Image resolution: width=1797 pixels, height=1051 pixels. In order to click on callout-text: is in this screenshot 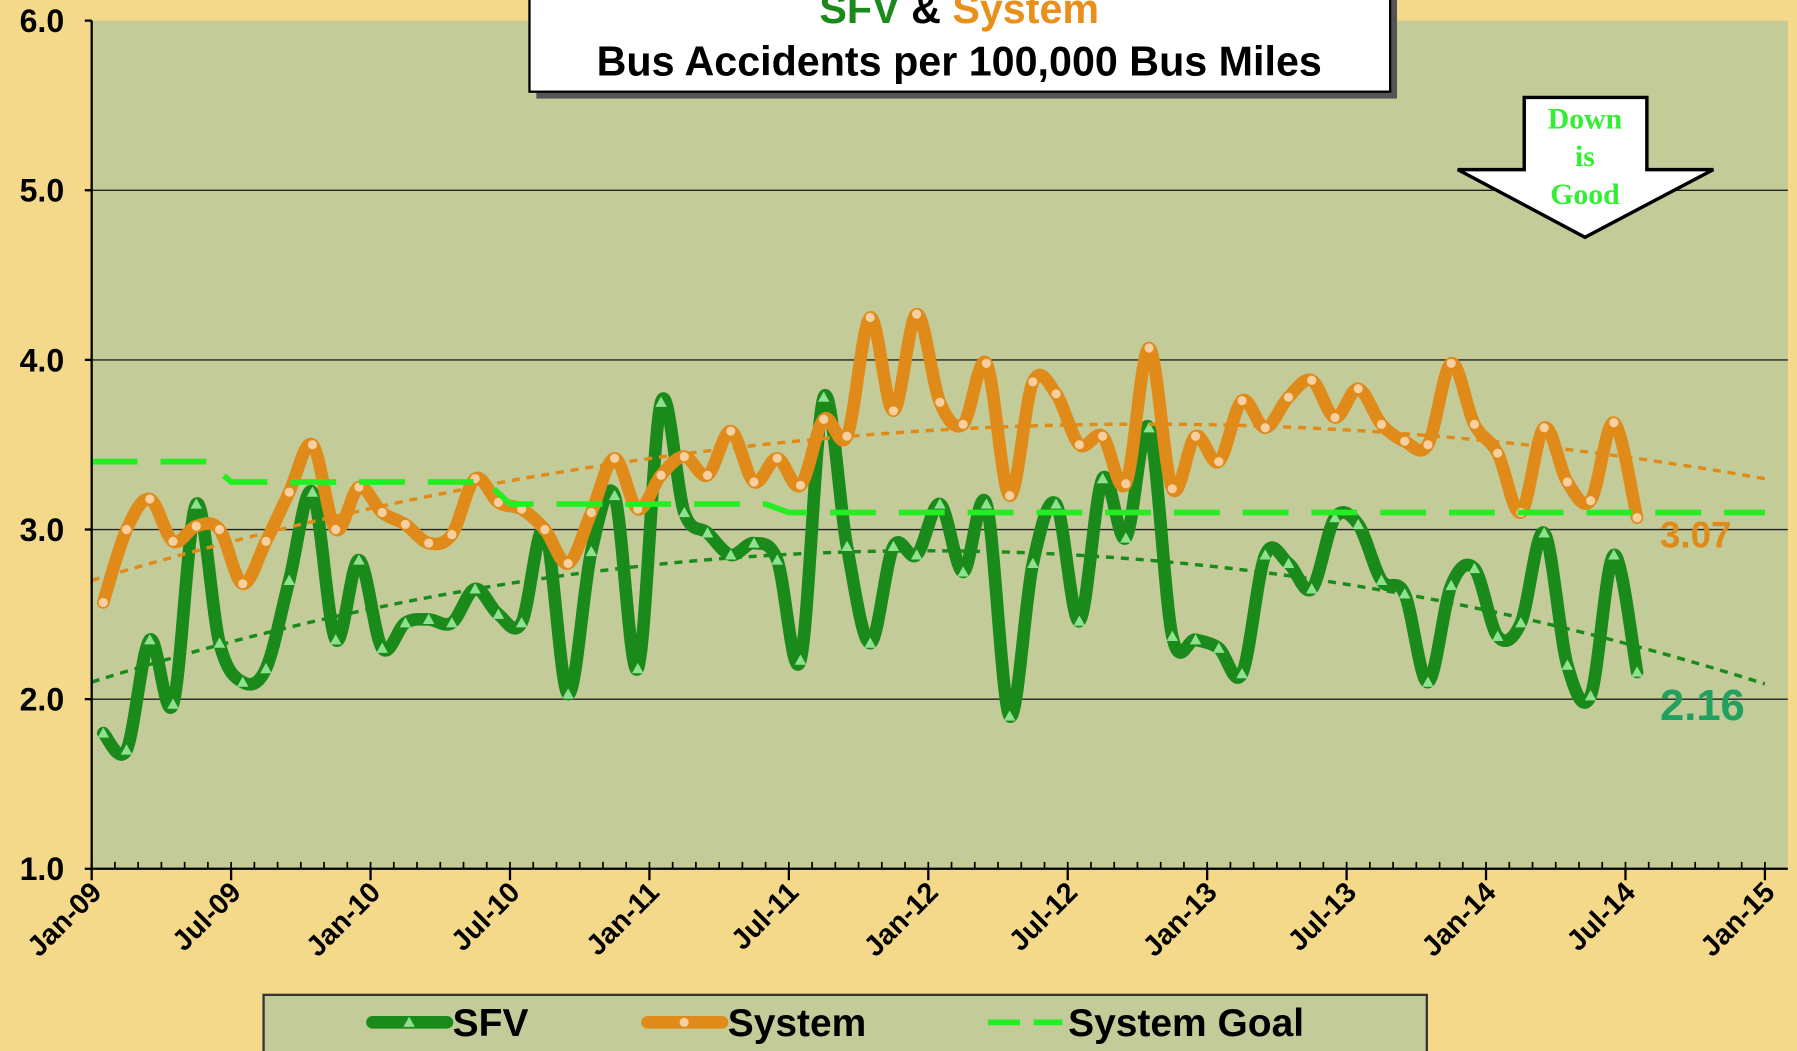, I will do `click(1585, 156)`.